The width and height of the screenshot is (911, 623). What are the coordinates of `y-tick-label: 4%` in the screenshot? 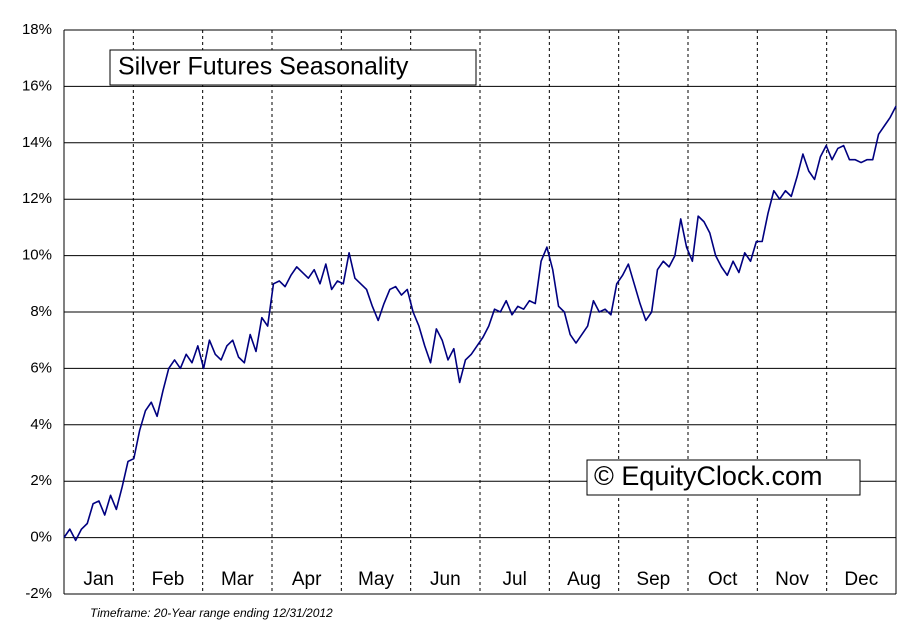 It's located at (41, 424).